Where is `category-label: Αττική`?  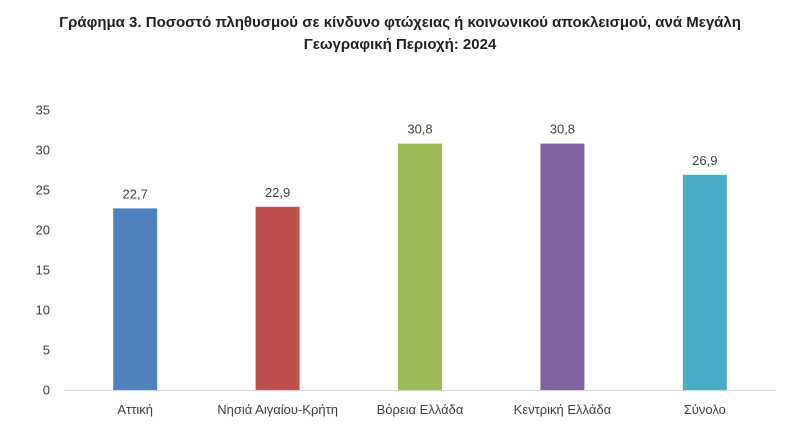 category-label: Αττική is located at coordinates (135, 409).